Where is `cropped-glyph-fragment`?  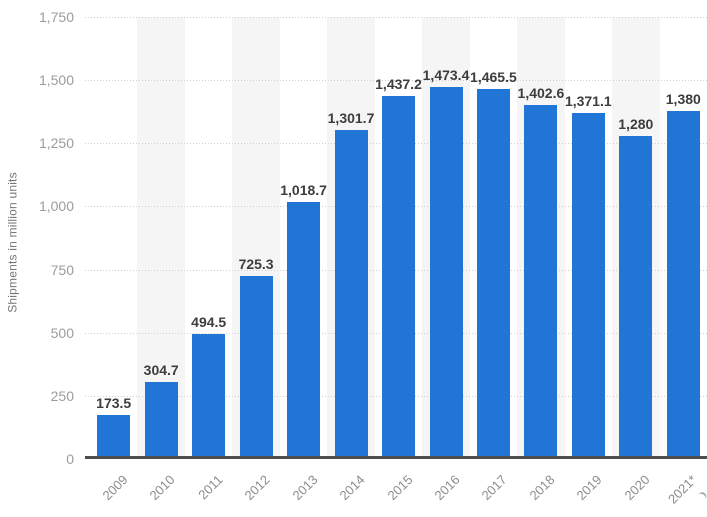
cropped-glyph-fragment is located at coordinates (700, 497).